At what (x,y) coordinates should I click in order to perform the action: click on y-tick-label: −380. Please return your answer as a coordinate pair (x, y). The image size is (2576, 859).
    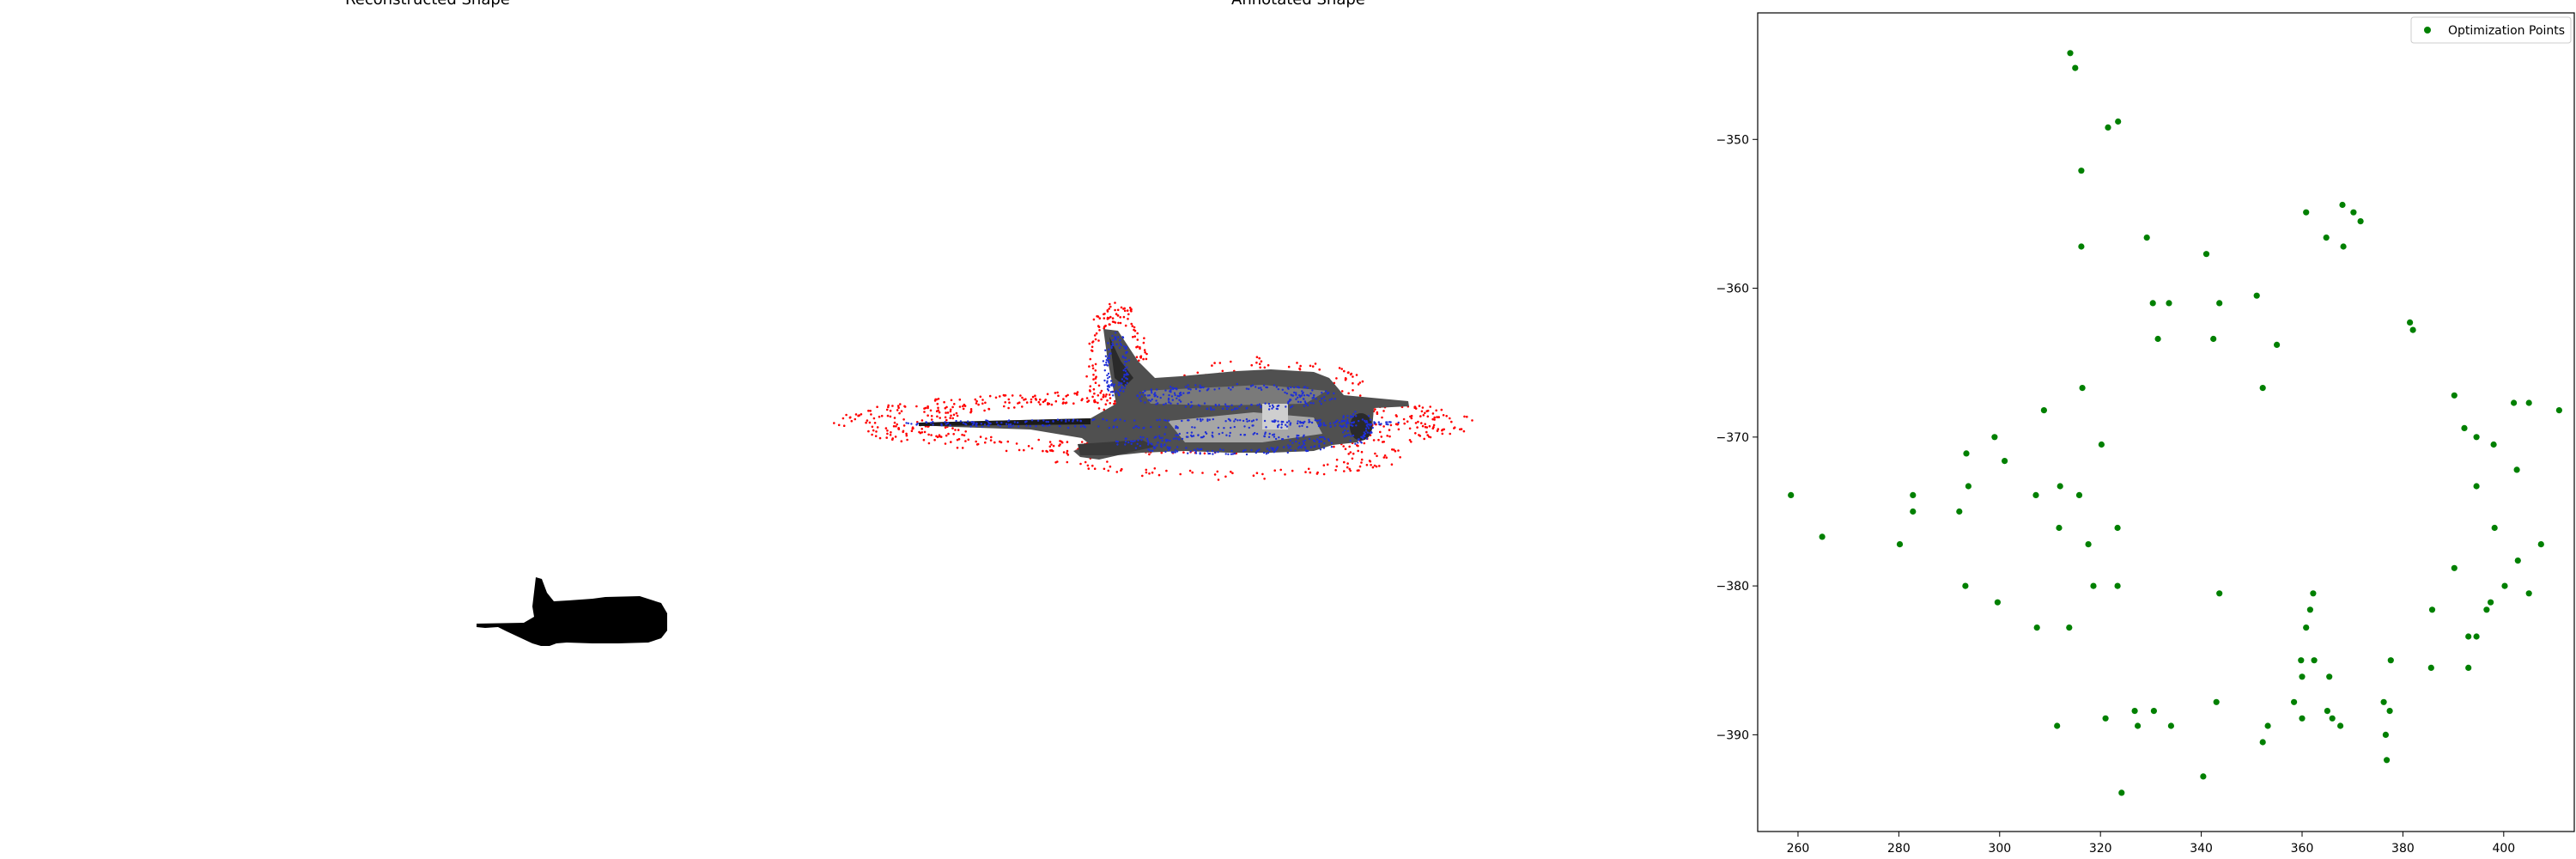
    Looking at the image, I should click on (1733, 587).